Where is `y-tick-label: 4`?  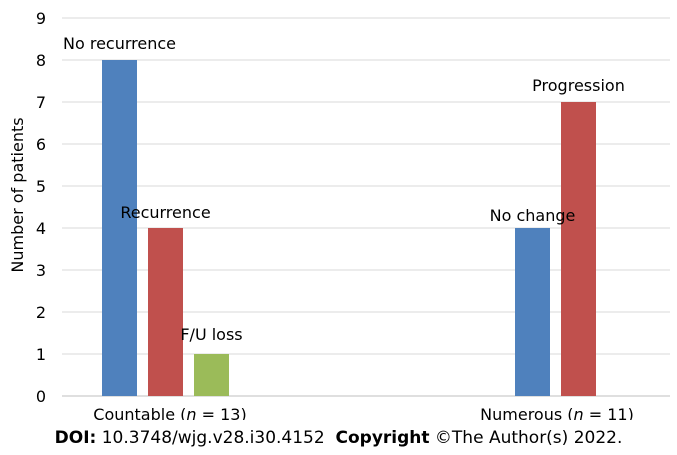
y-tick-label: 4 is located at coordinates (41, 228).